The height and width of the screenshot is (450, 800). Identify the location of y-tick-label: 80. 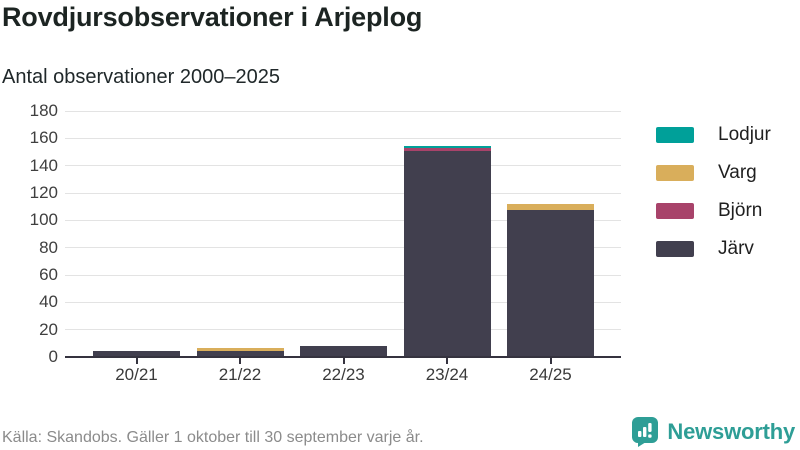
(48, 247).